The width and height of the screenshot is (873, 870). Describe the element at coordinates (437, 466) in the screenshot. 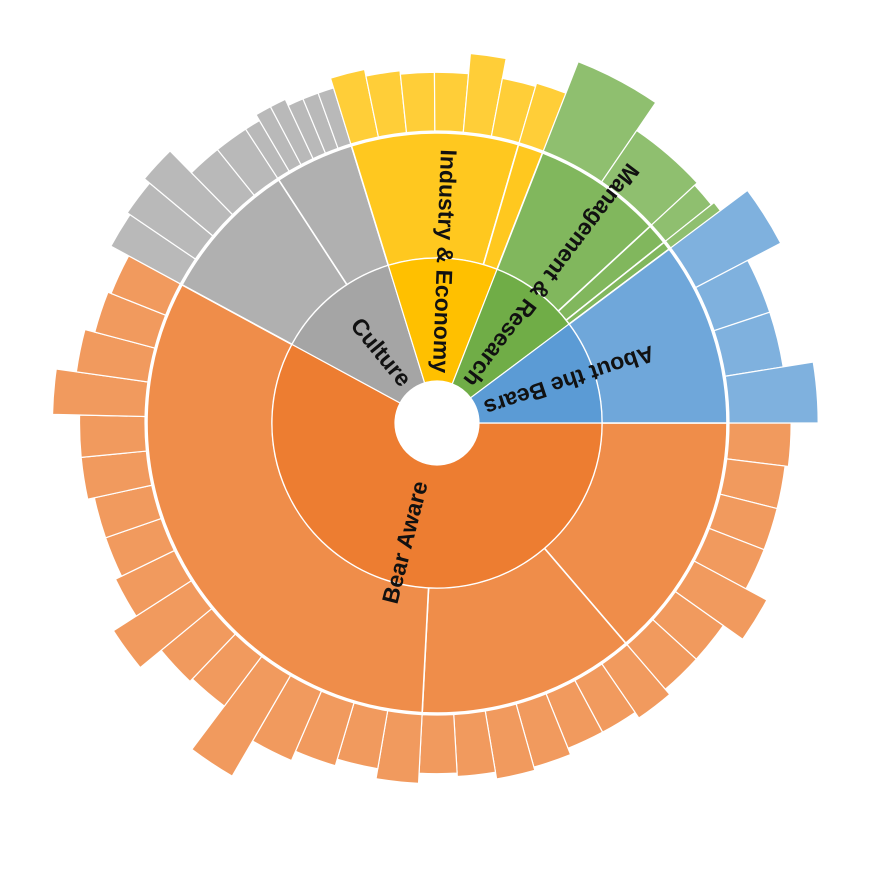

I see `category-segment-bear-aware` at that location.